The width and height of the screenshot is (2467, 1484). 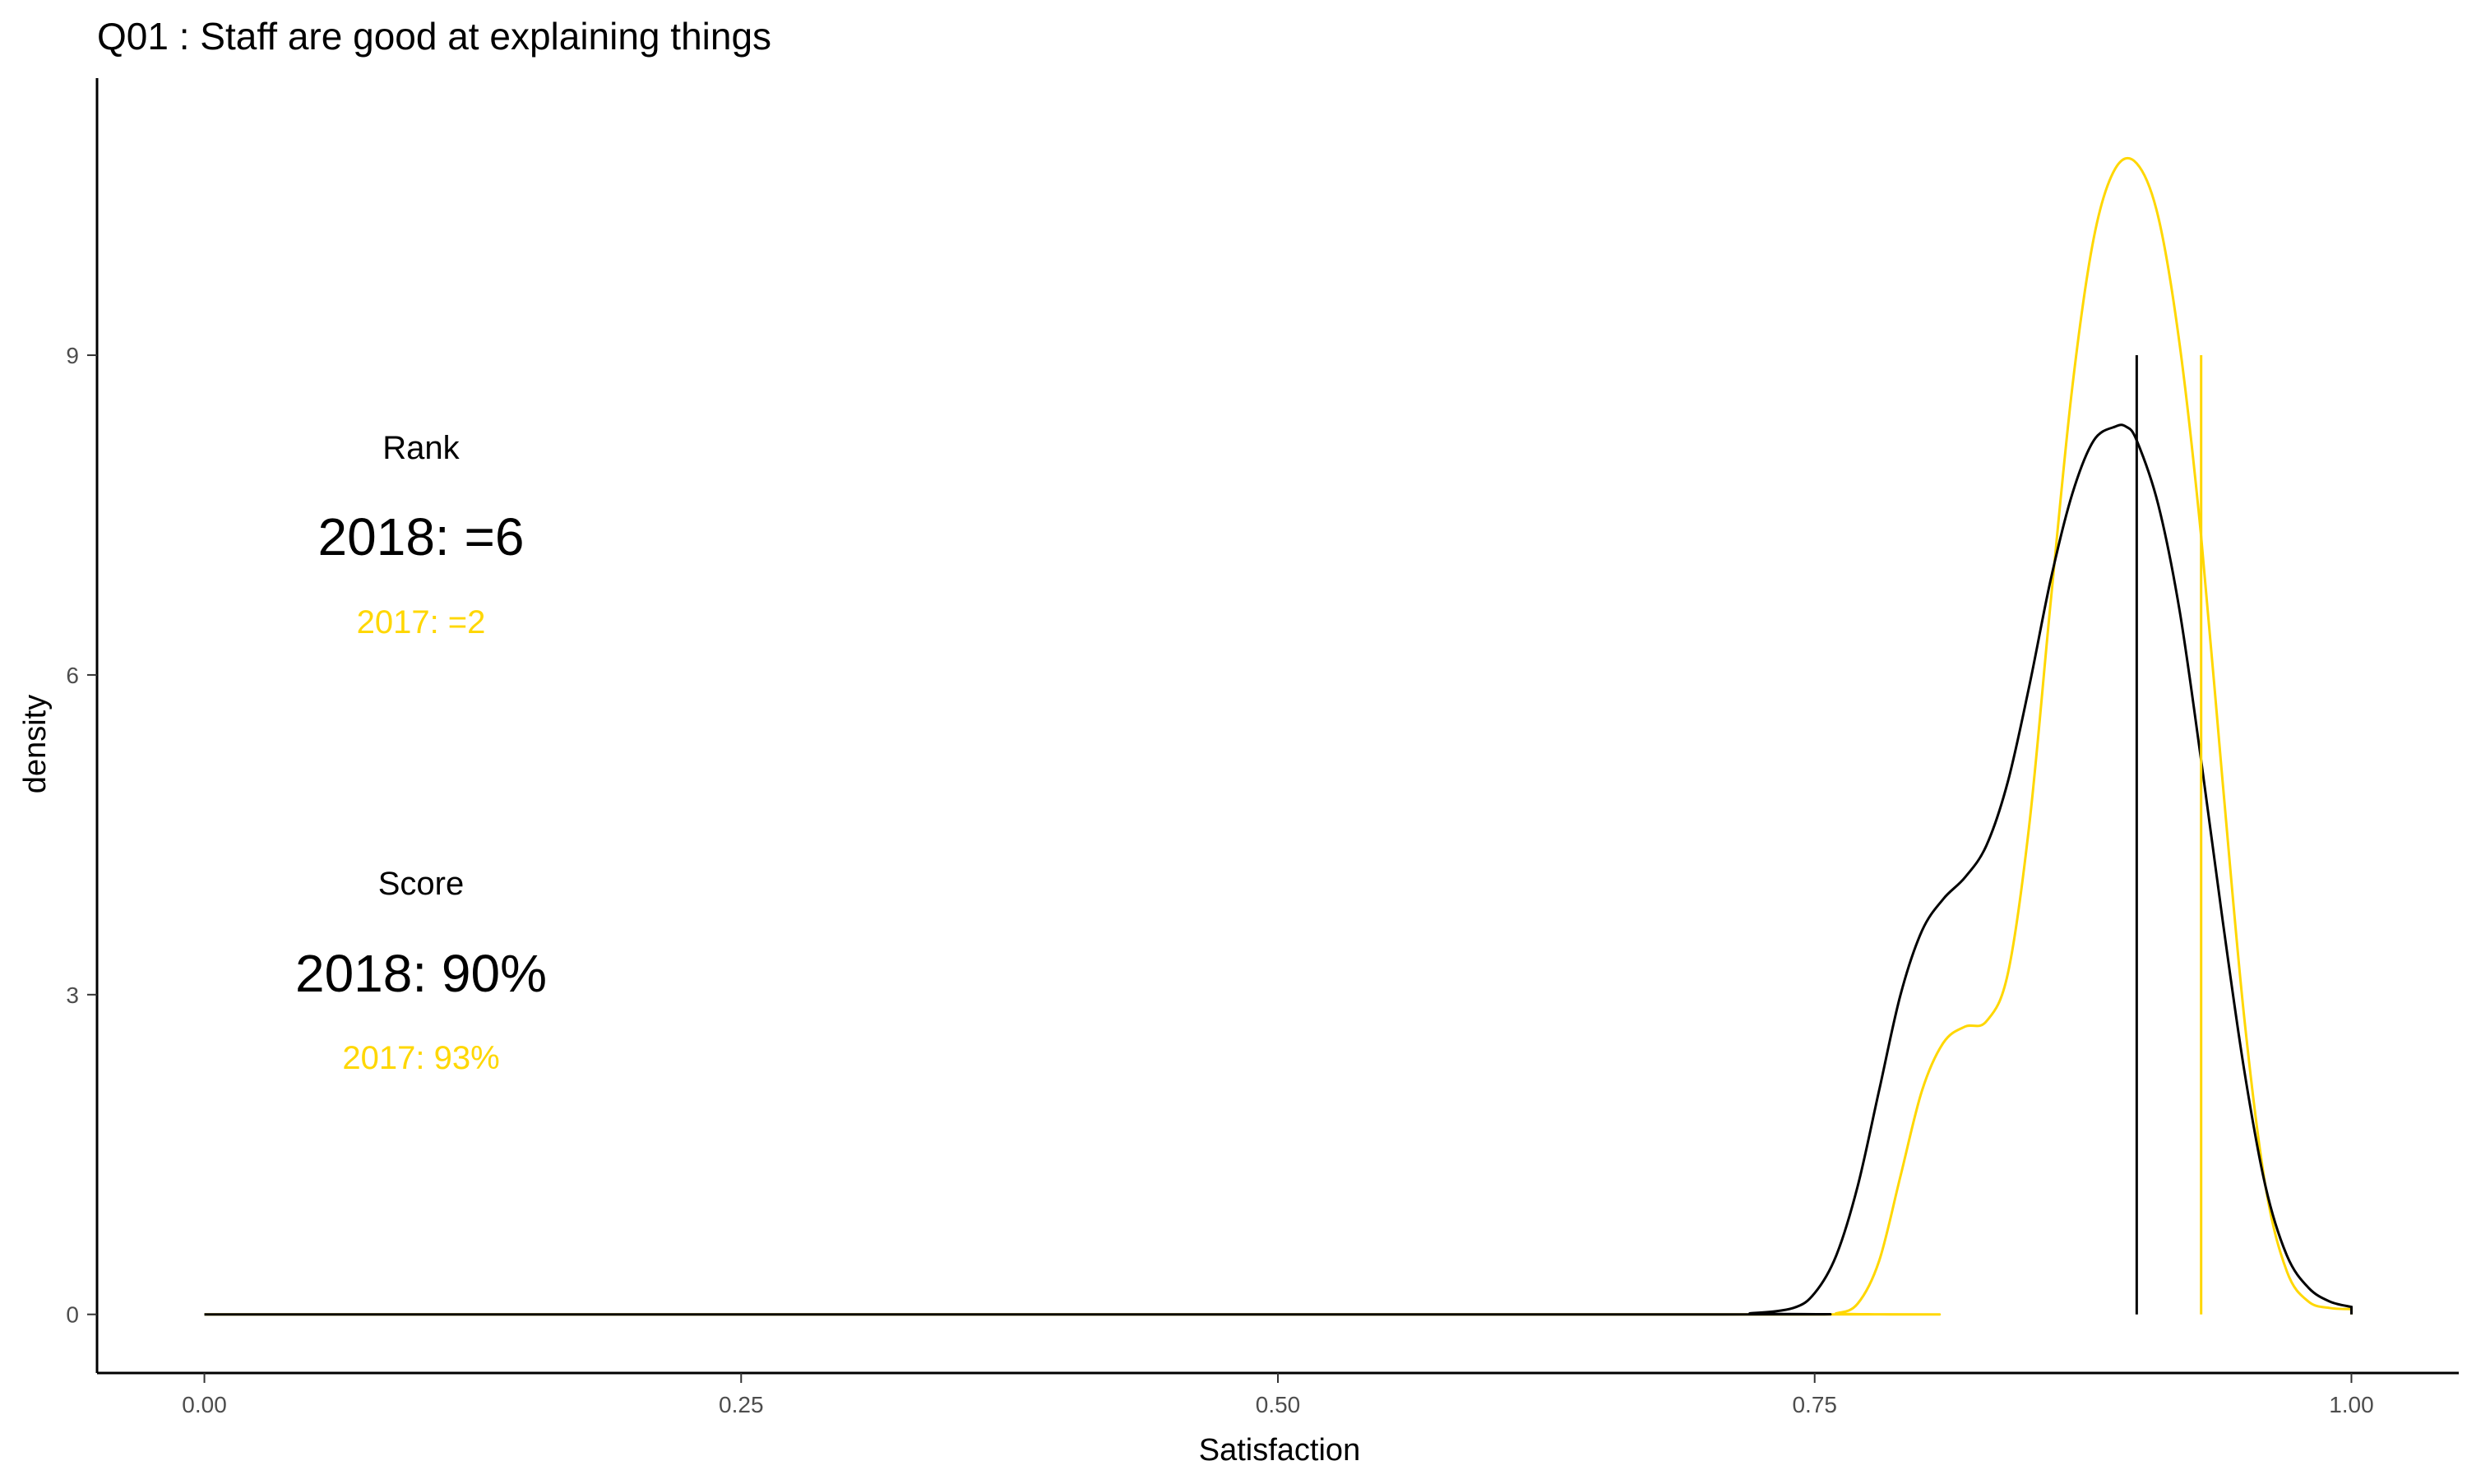 I want to click on x-ticks: 0.00 0.25 0.50 0.75 1.00, so click(x=1278, y=1395).